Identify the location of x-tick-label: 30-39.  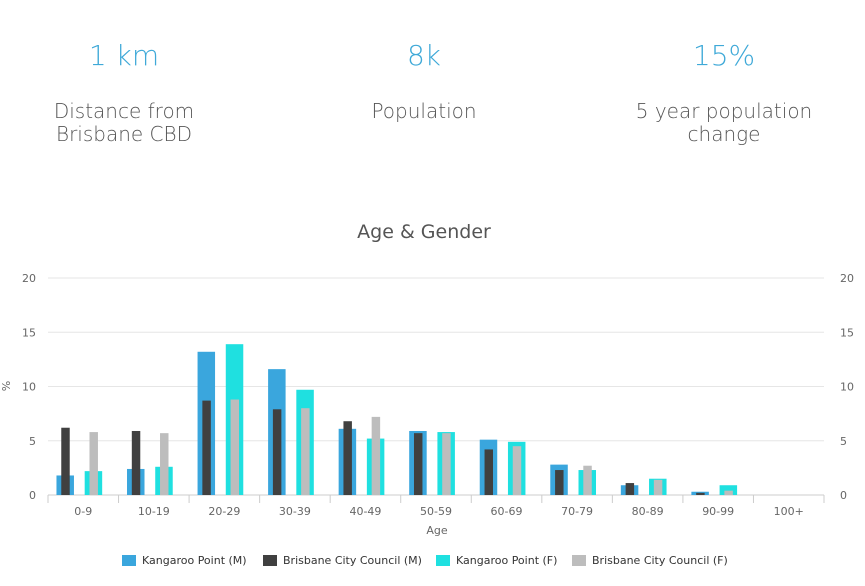
(295, 511).